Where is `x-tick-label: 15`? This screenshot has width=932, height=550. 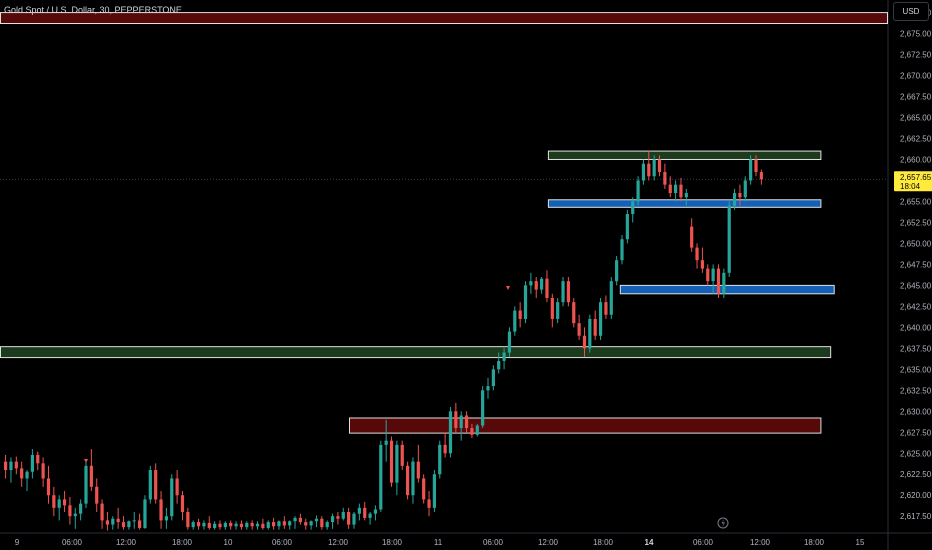 x-tick-label: 15 is located at coordinates (860, 542).